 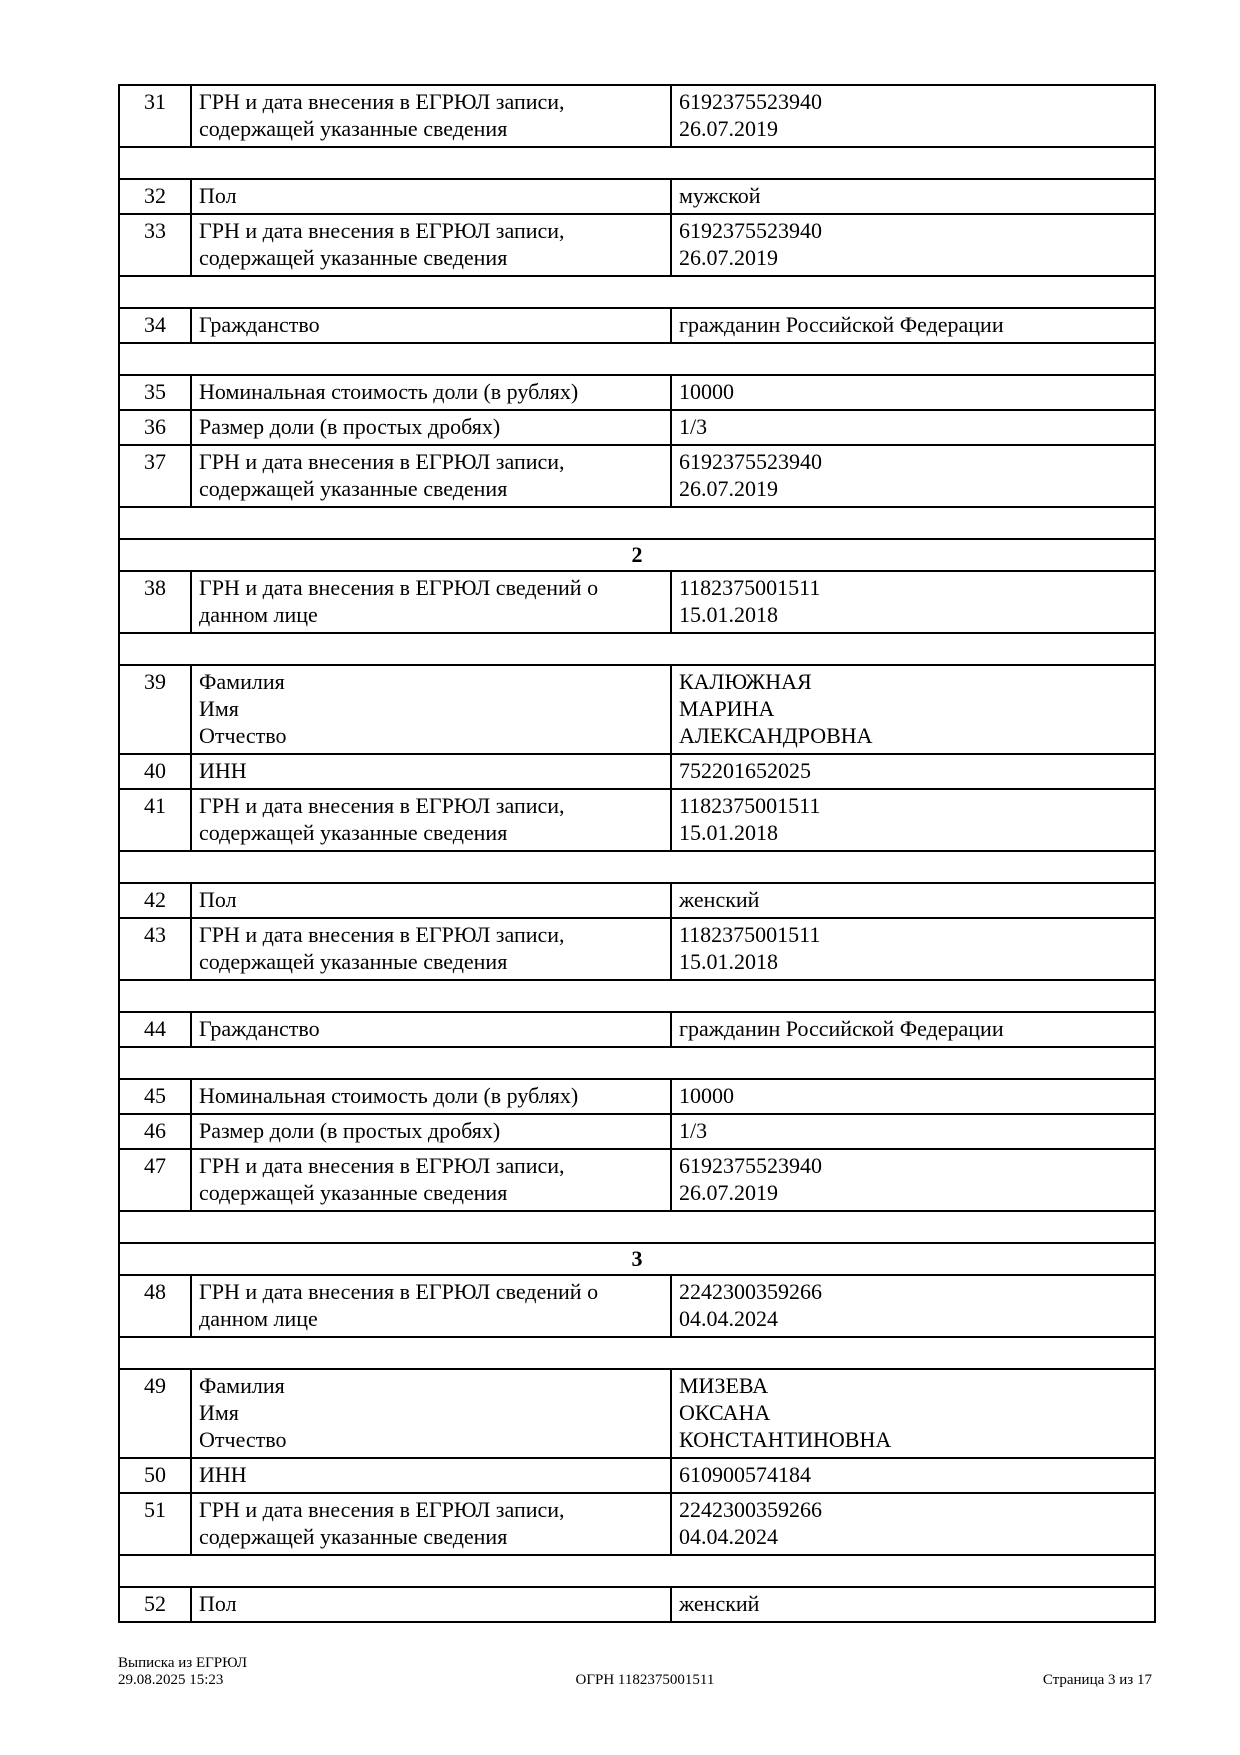 What do you see at coordinates (155, 771) in the screenshot?
I see `row-number: 40` at bounding box center [155, 771].